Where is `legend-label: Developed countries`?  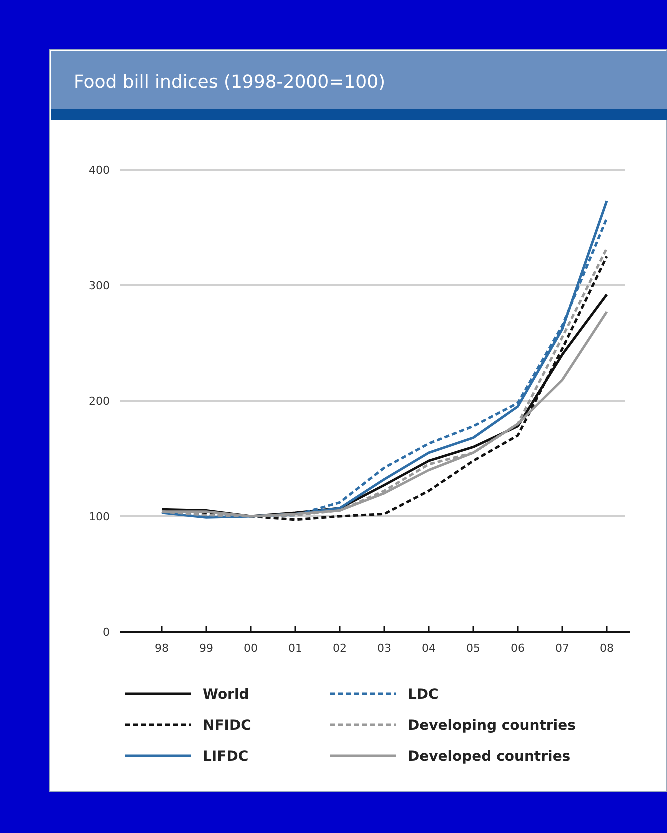
legend-label: Developed countries is located at coordinates (489, 756).